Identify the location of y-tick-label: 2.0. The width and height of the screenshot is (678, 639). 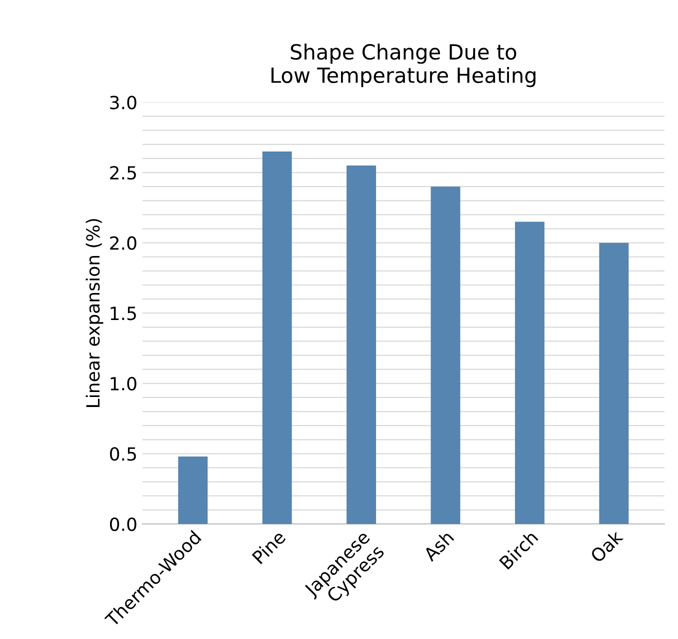
(123, 243).